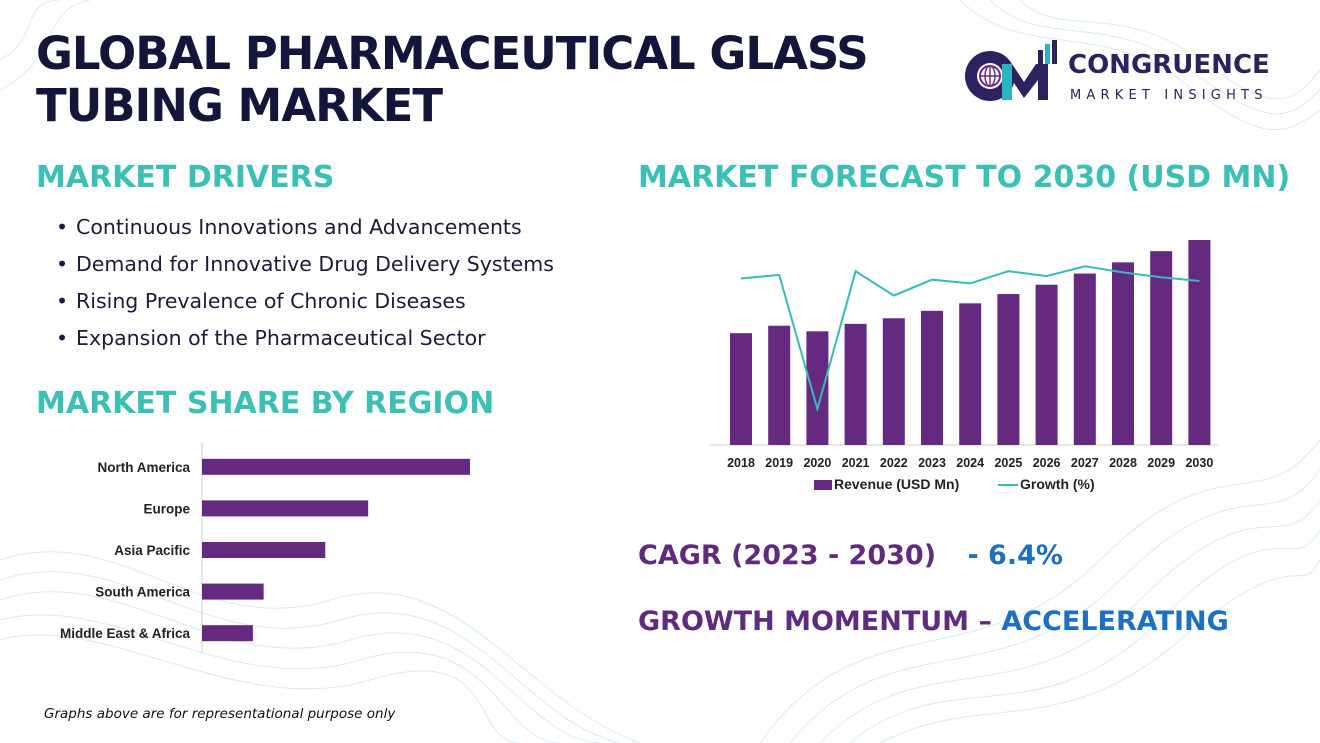  Describe the element at coordinates (823, 485) in the screenshot. I see `legend-revenue-swatch` at that location.